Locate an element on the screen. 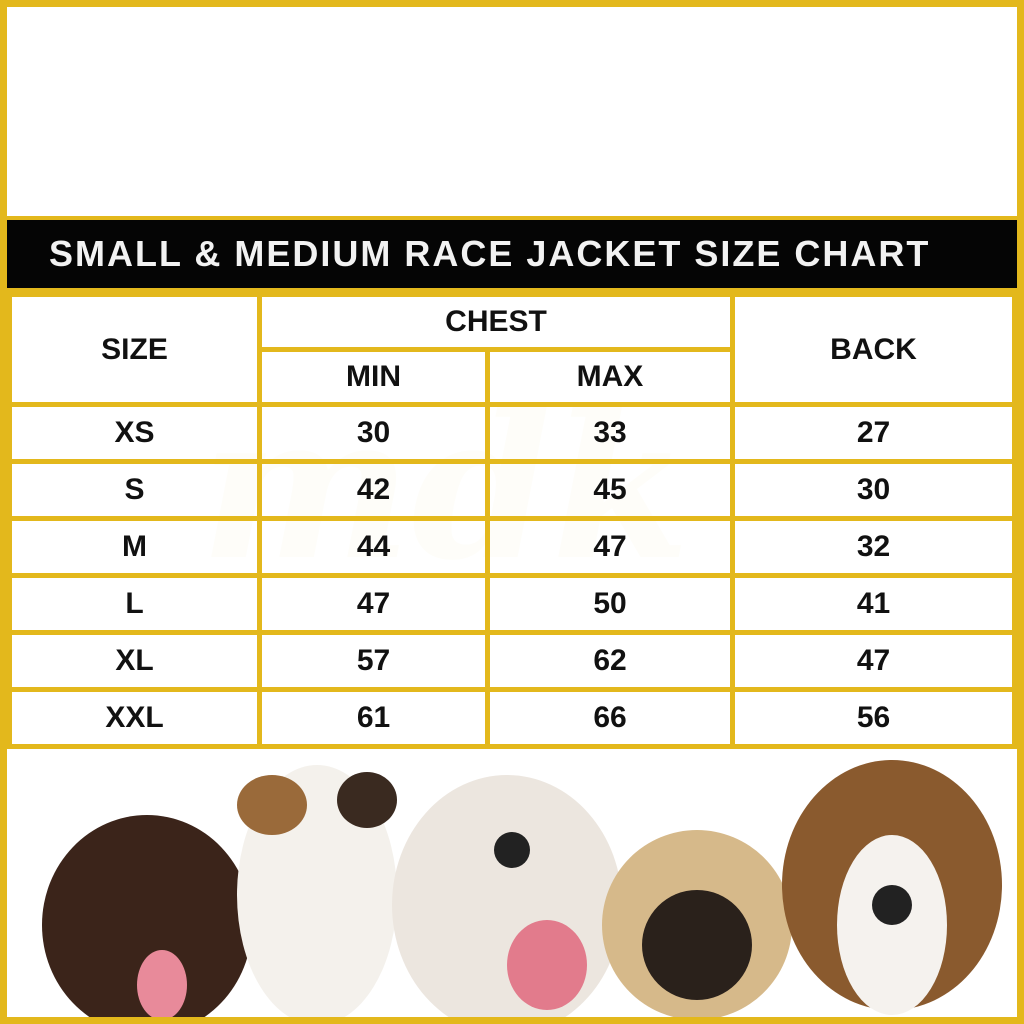  header-chest: CHEST is located at coordinates (496, 322).